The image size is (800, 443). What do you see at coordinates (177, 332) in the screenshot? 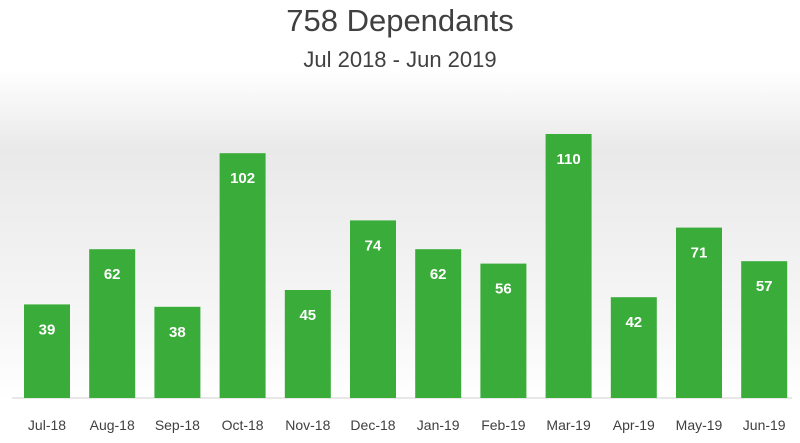
I see `data-label-sep-18: 38` at bounding box center [177, 332].